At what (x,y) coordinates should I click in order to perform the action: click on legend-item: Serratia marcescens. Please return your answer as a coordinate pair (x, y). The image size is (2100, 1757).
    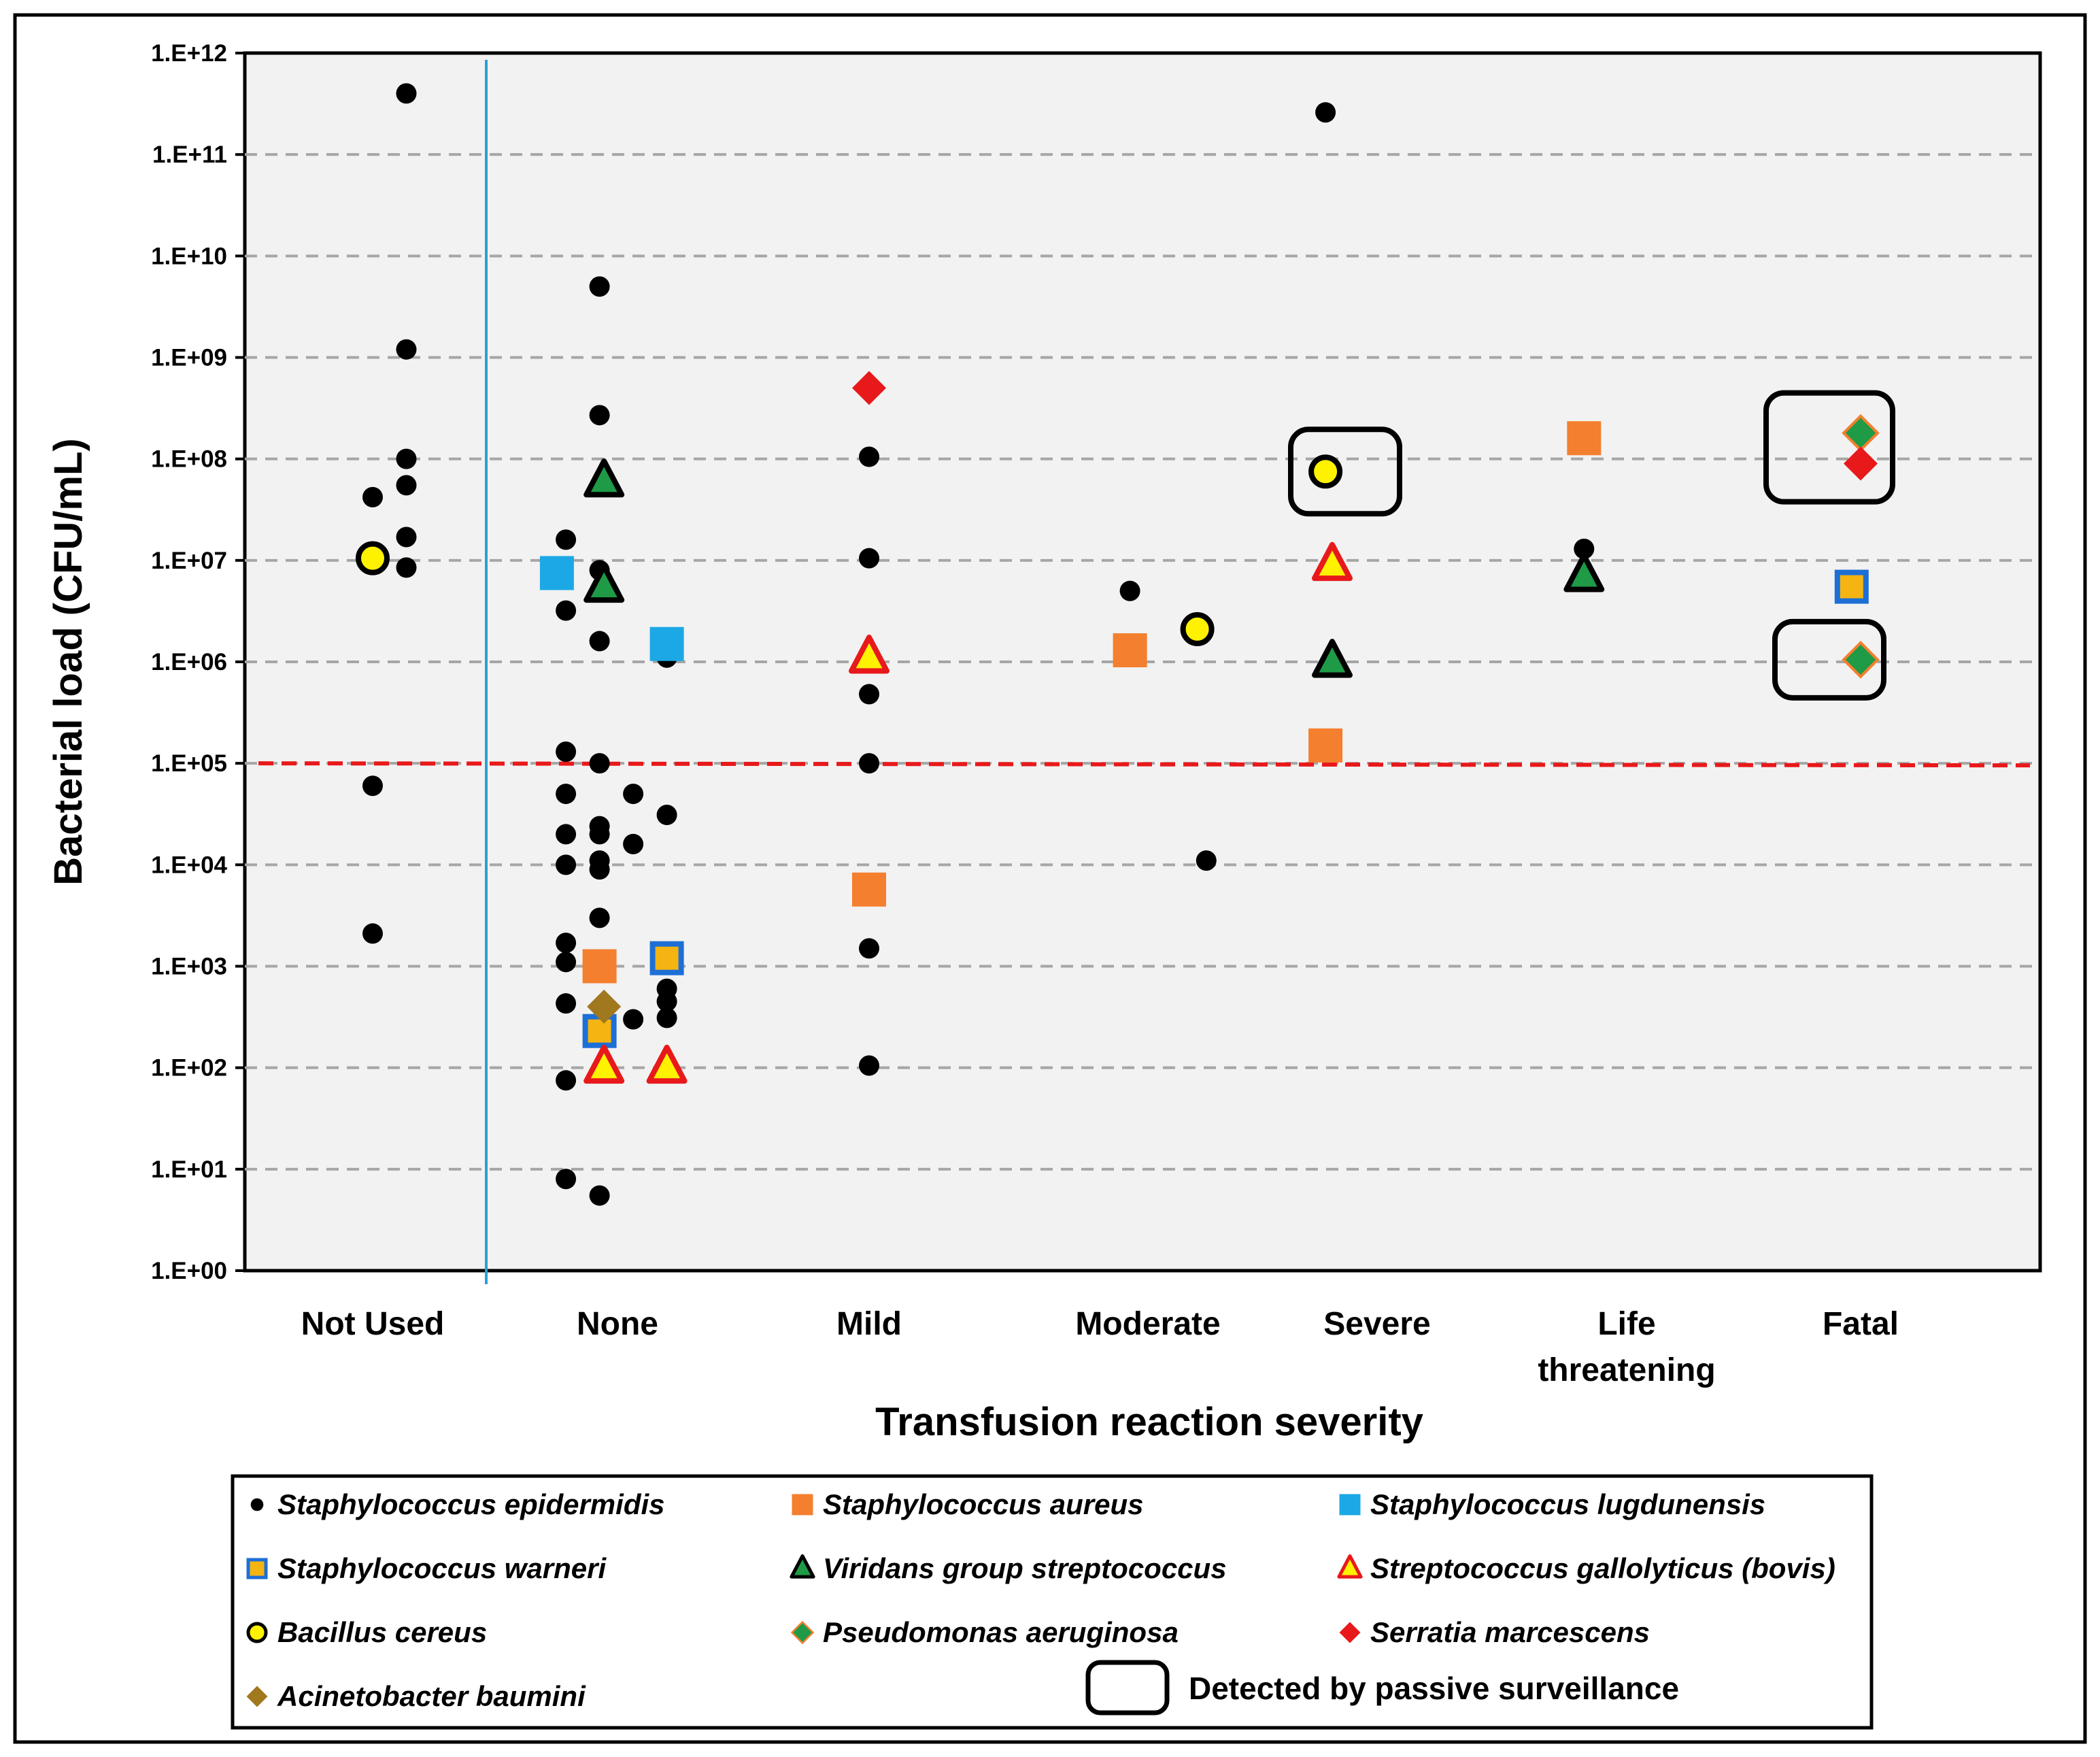
    Looking at the image, I should click on (1494, 1632).